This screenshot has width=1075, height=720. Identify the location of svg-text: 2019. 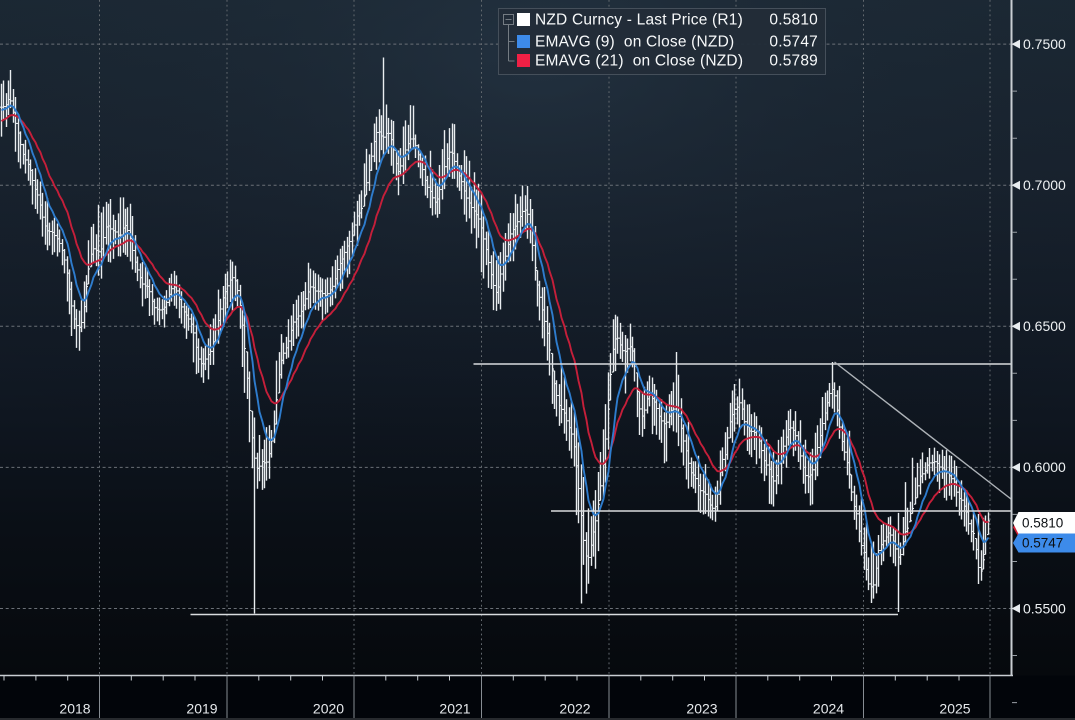
(201, 709).